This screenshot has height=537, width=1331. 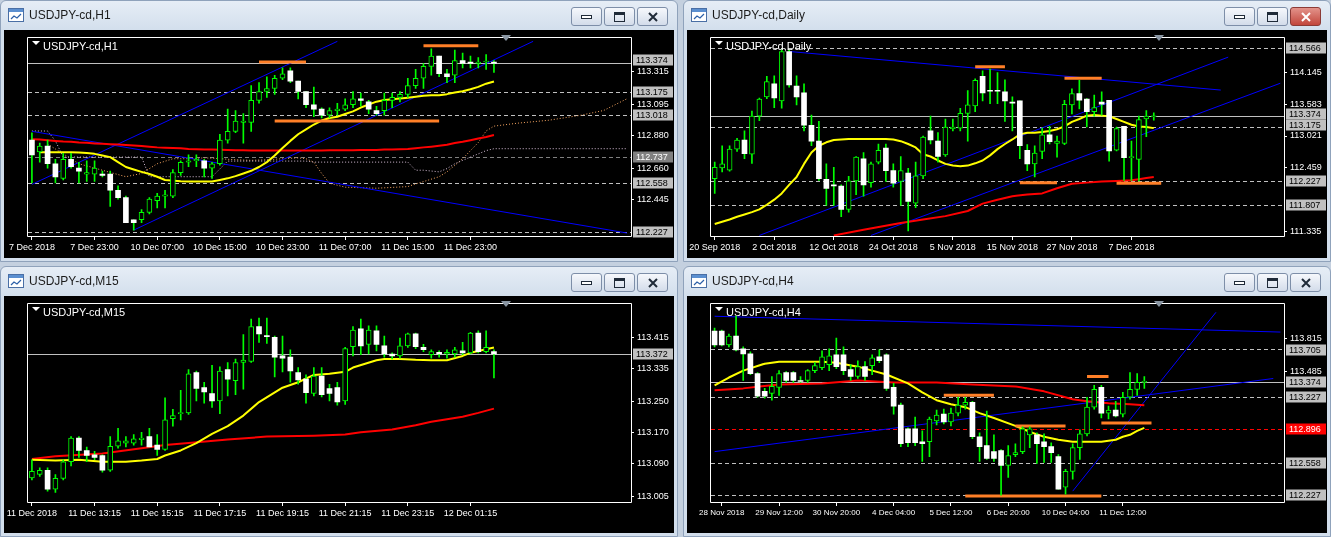 What do you see at coordinates (653, 367) in the screenshot?
I see `y-tick-label: 113.335` at bounding box center [653, 367].